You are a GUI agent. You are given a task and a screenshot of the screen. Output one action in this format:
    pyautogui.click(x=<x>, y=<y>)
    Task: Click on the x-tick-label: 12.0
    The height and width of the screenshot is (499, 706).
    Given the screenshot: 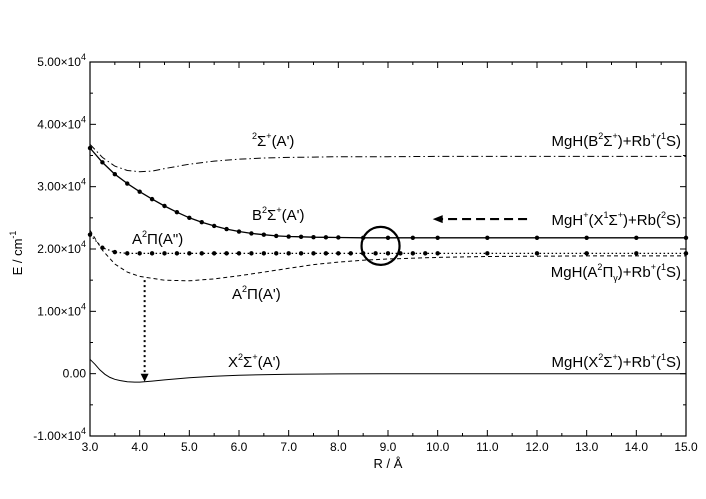 What is the action you would take?
    pyautogui.click(x=537, y=447)
    